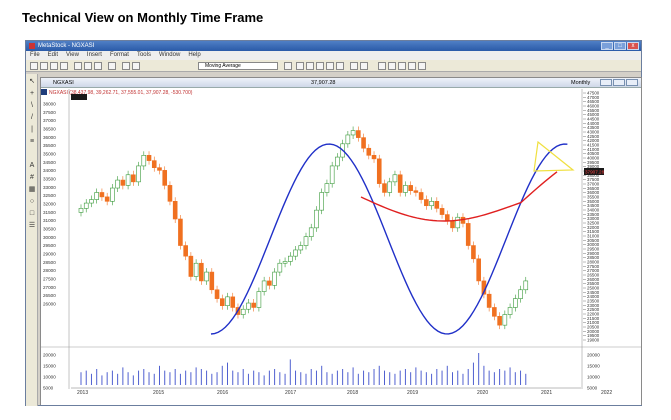 The image size is (671, 420). I want to click on system-tester-icon, so click(320, 66).